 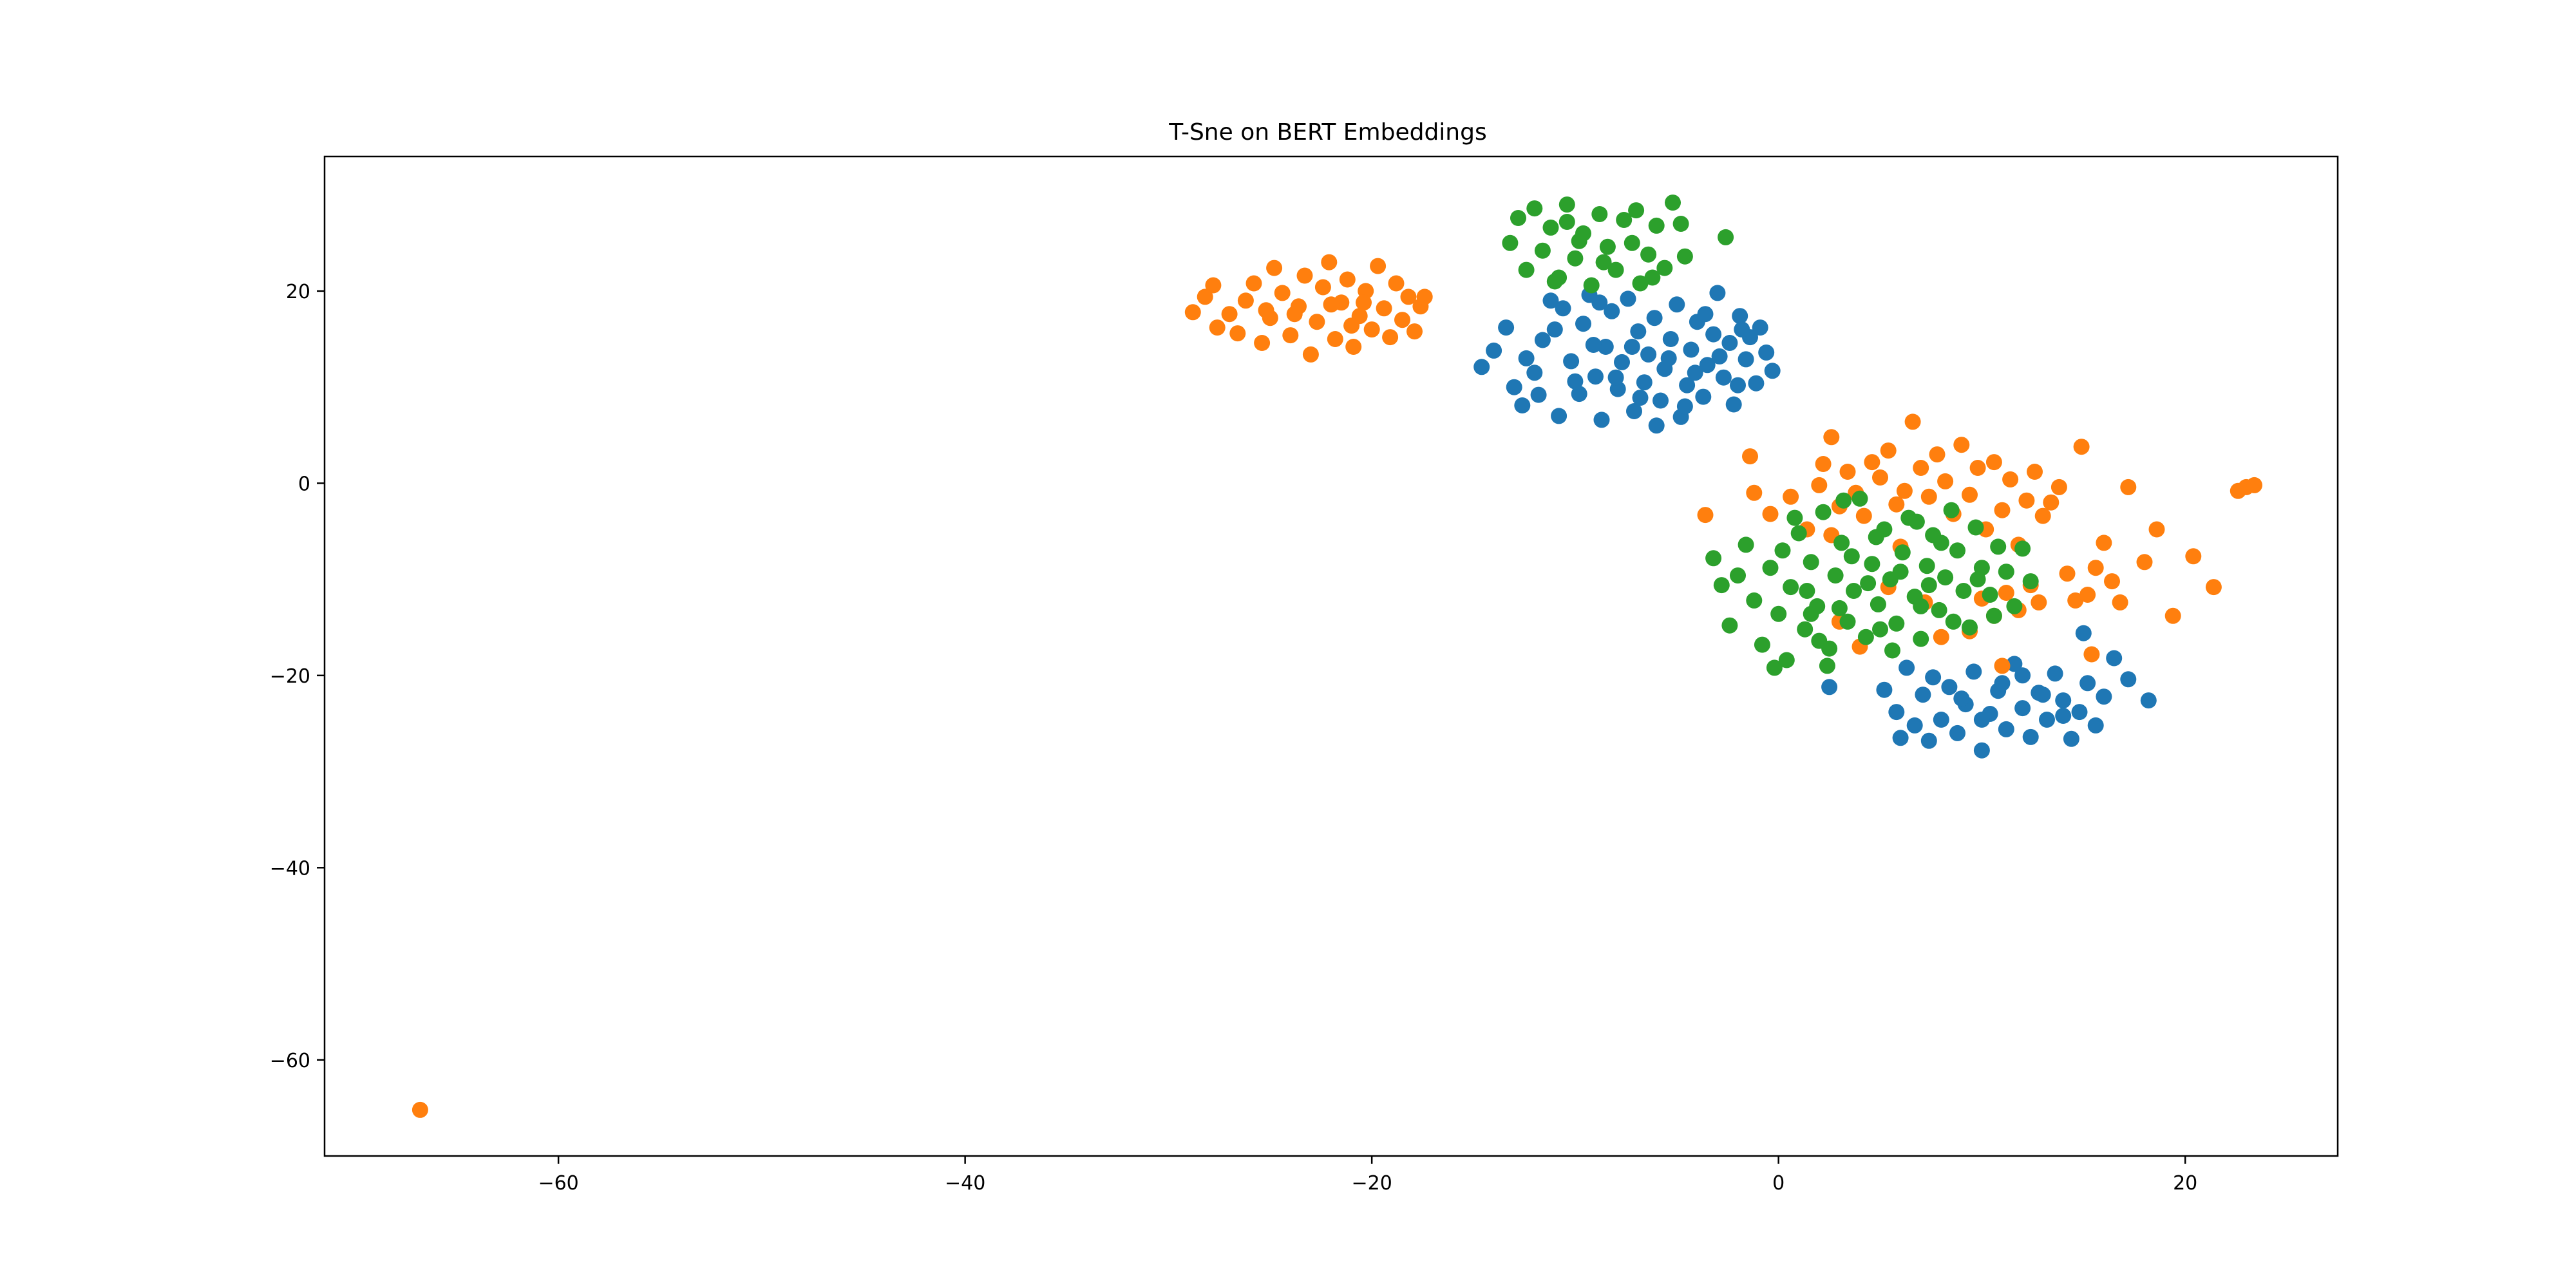 I want to click on chart-title: T-Sne on BERT Embeddings, so click(x=1327, y=132).